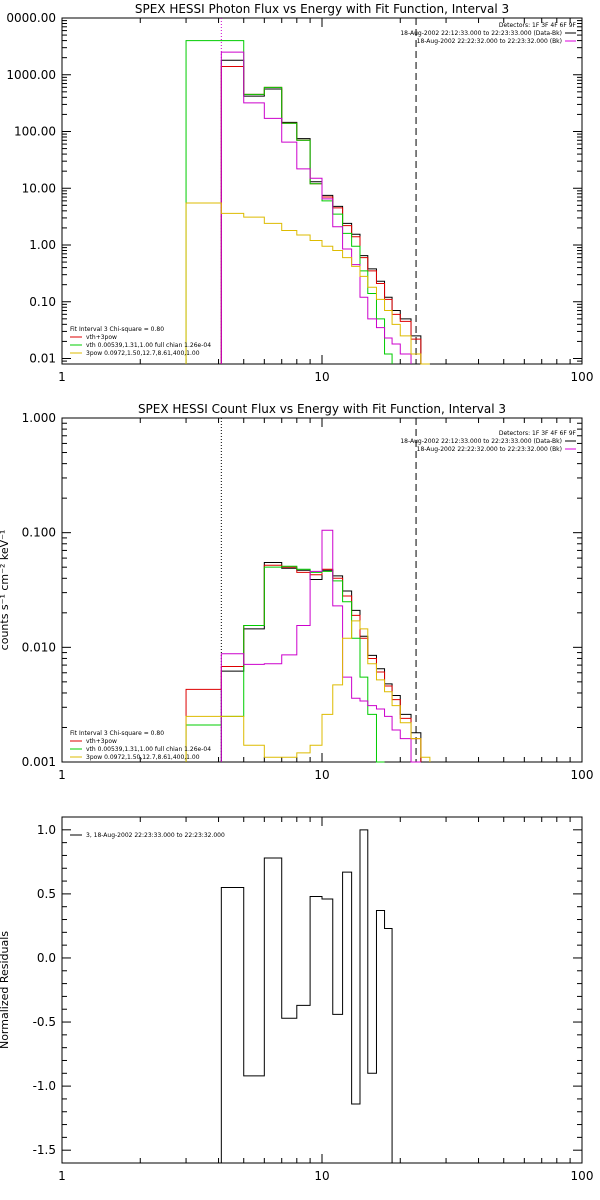 This screenshot has height=1200, width=600. What do you see at coordinates (5, 990) in the screenshot?
I see `y-axis-label: Normalized Residuals` at bounding box center [5, 990].